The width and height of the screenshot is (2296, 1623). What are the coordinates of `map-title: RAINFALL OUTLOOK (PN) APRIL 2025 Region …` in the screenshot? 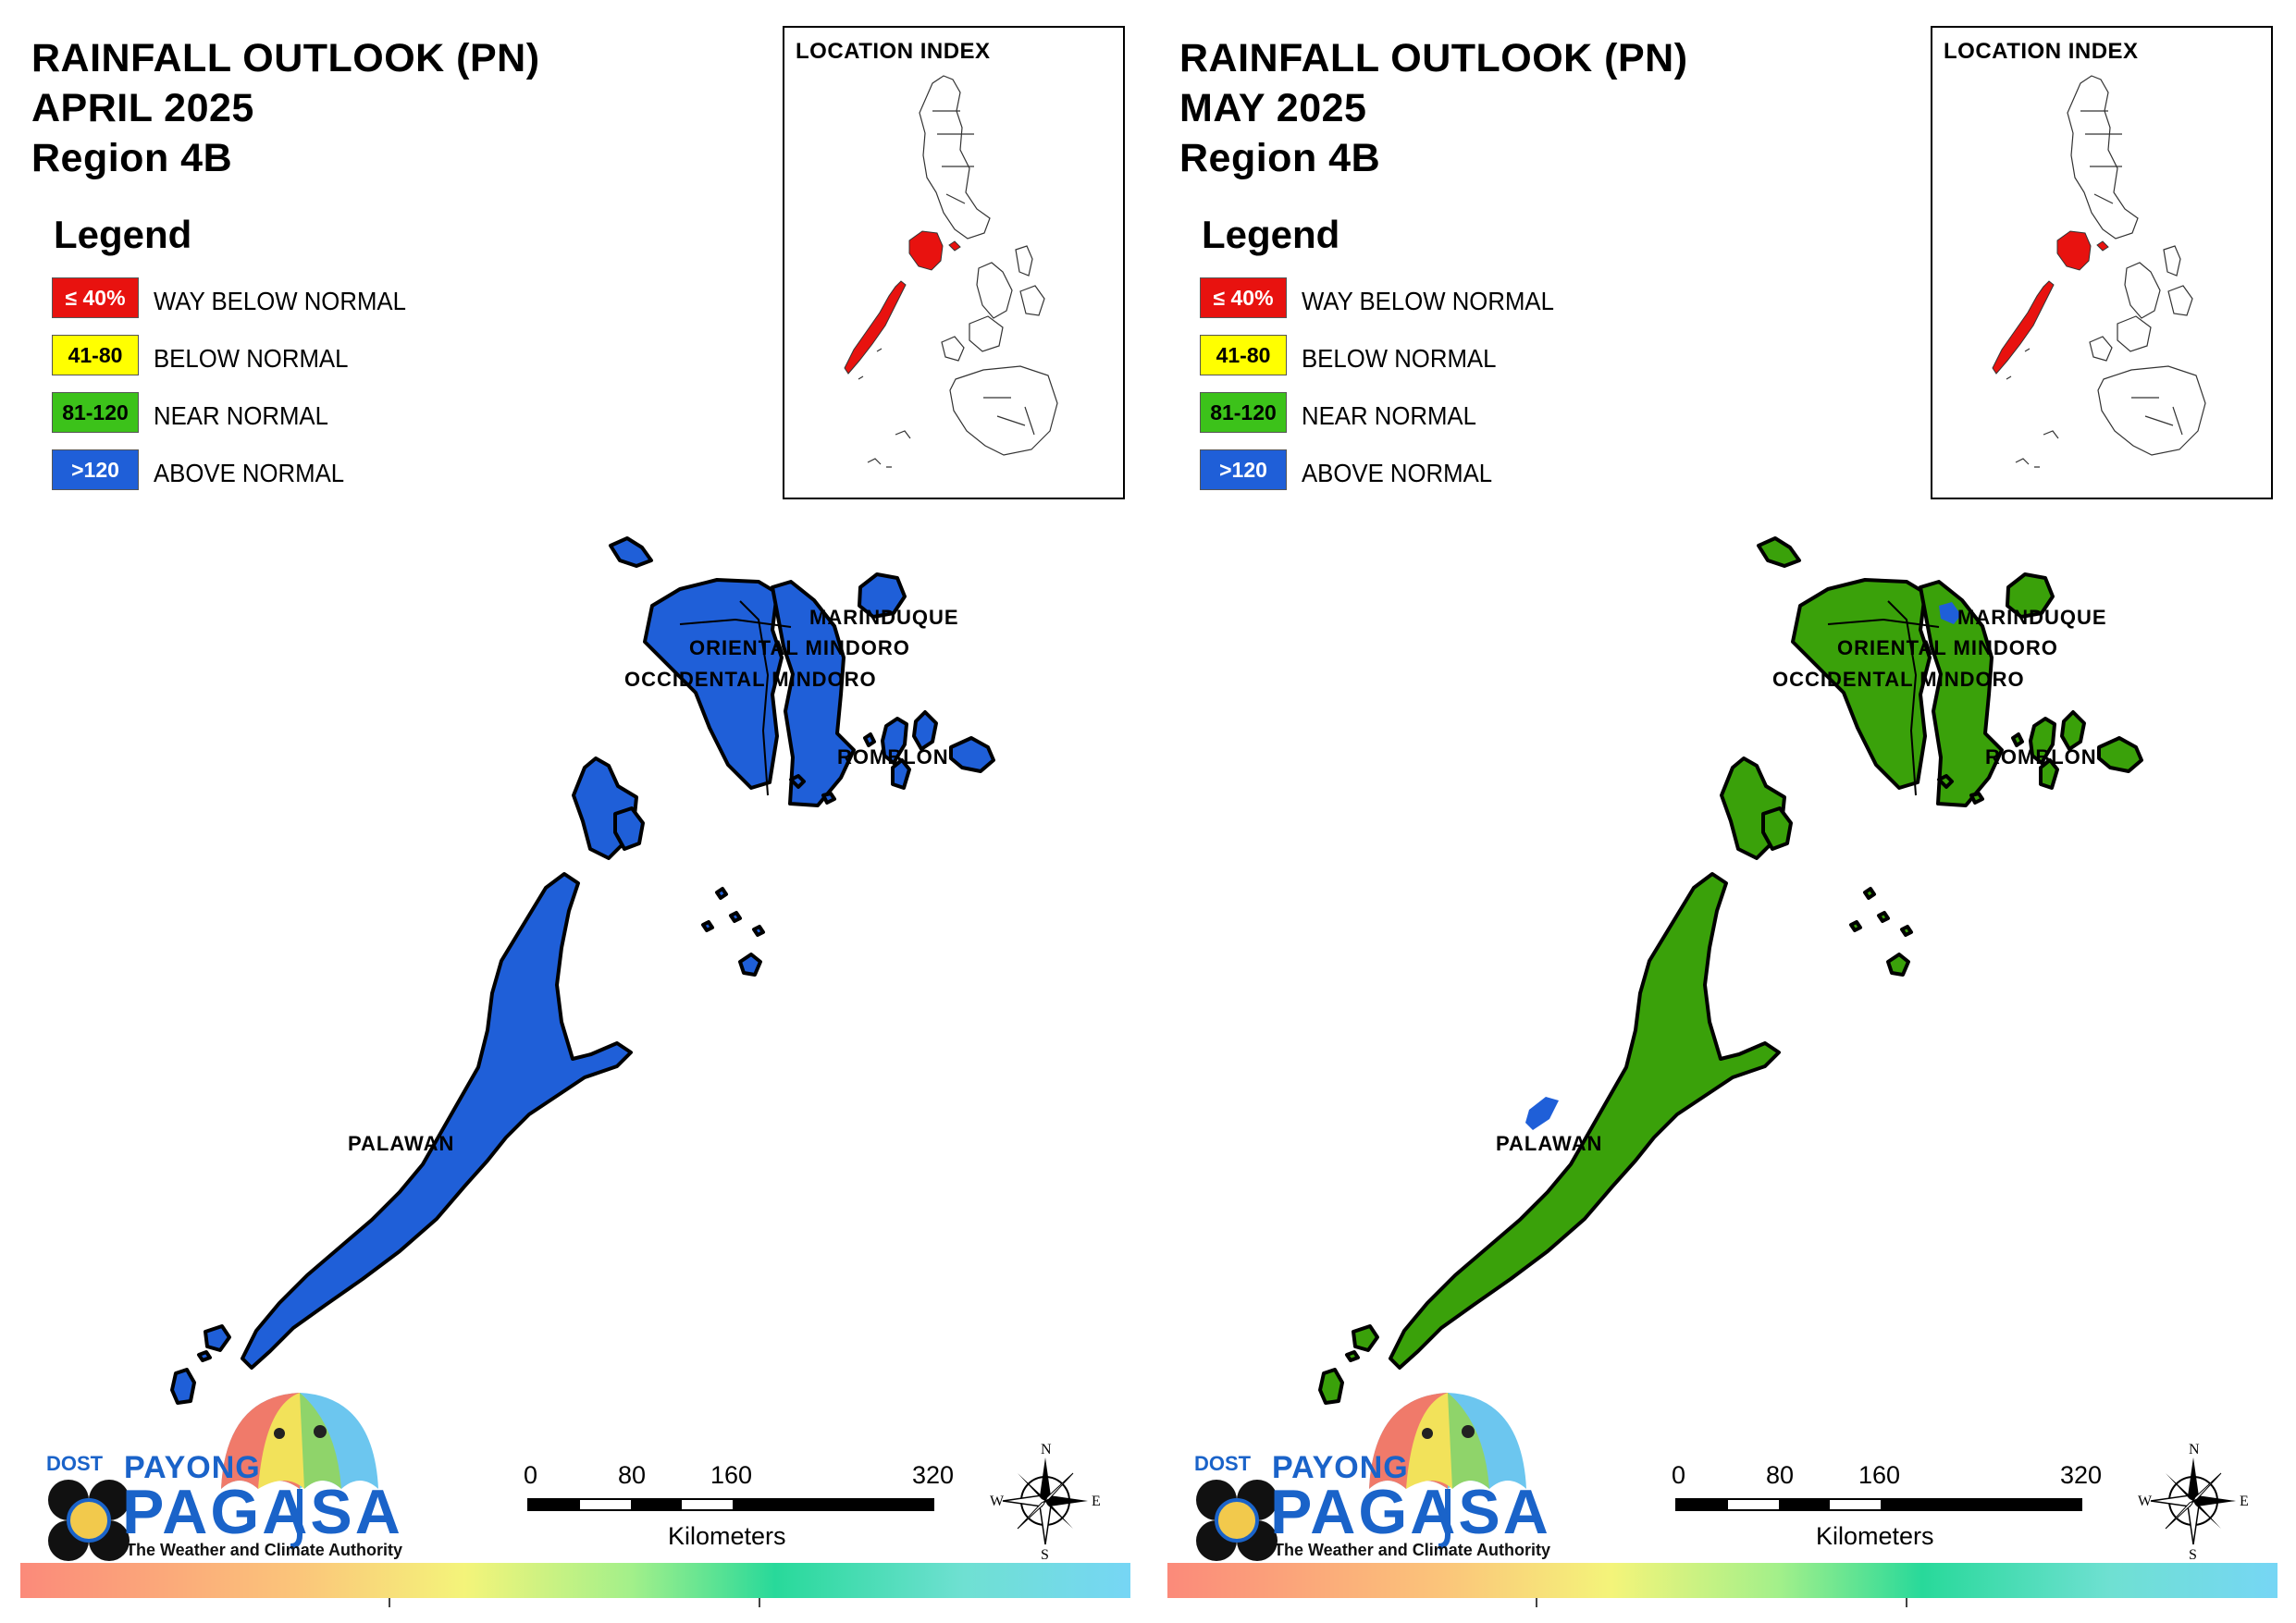 It's located at (285, 108).